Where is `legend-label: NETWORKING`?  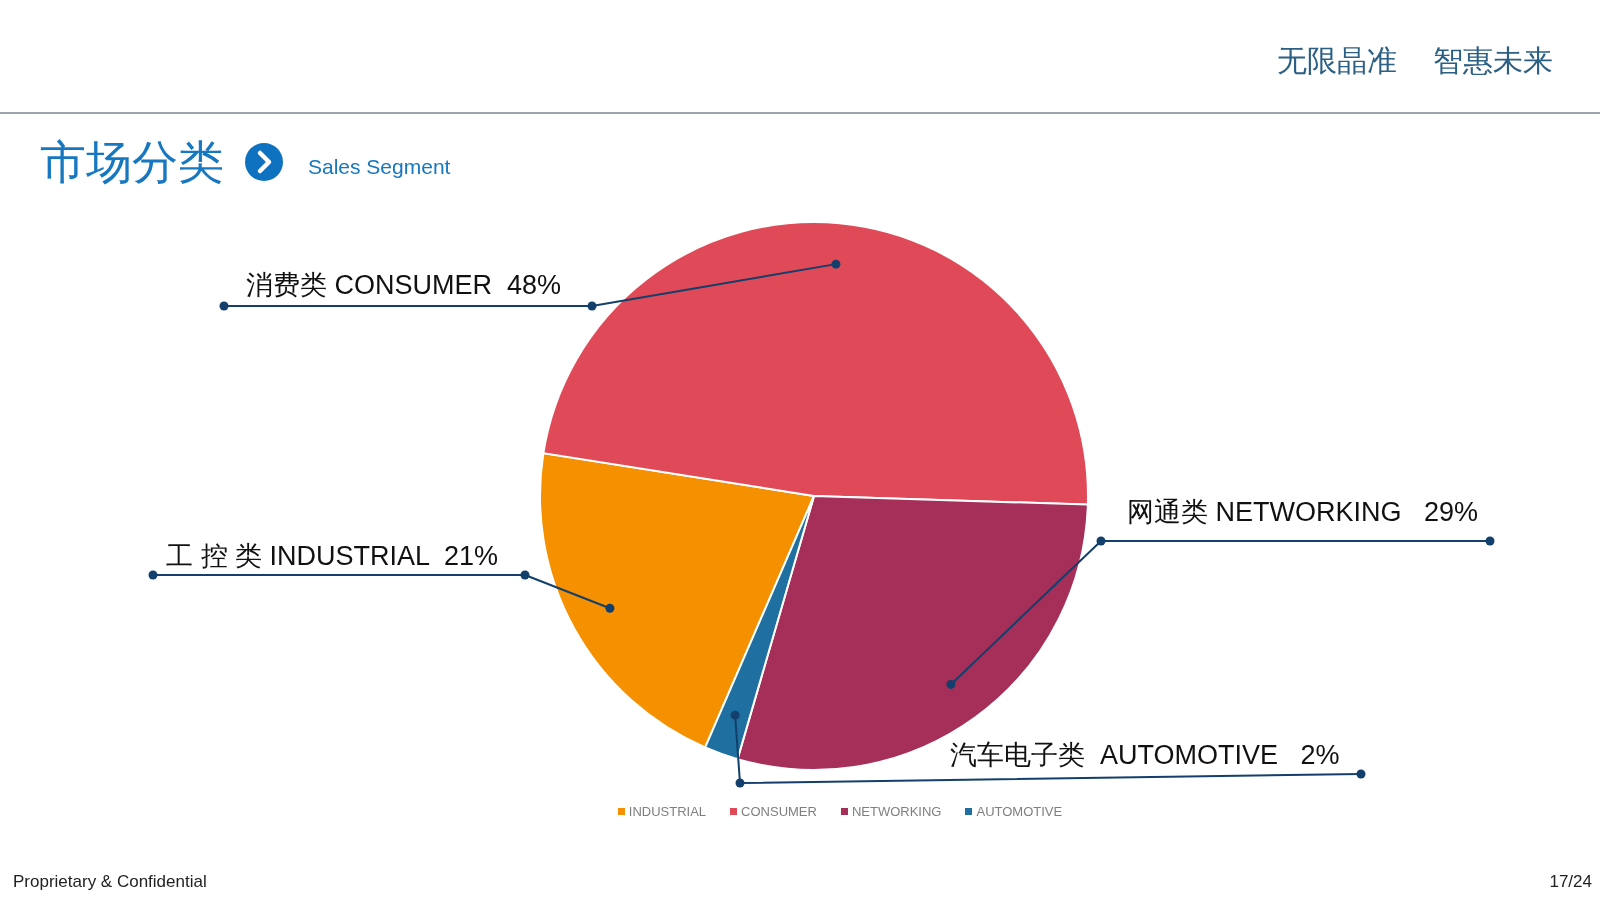
legend-label: NETWORKING is located at coordinates (896, 811).